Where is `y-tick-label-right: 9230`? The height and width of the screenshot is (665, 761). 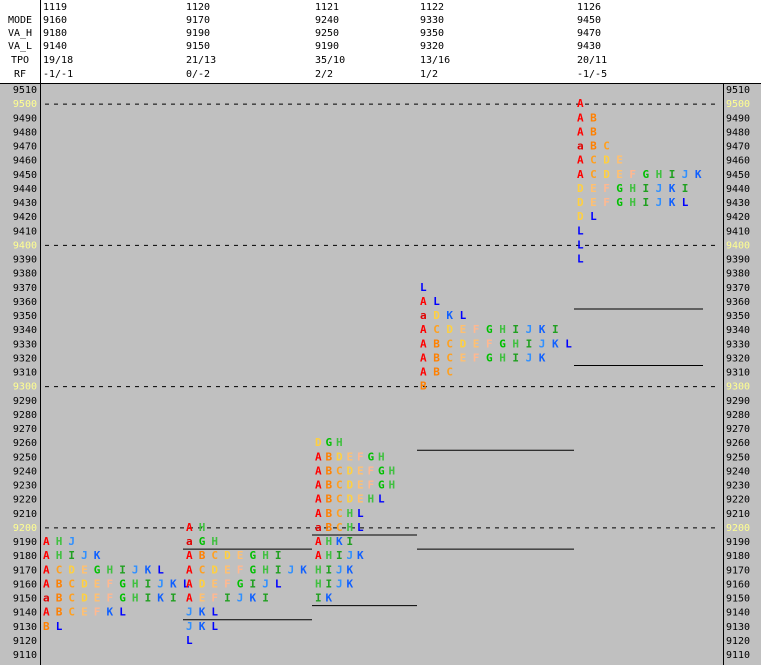
y-tick-label-right: 9230 is located at coordinates (738, 486).